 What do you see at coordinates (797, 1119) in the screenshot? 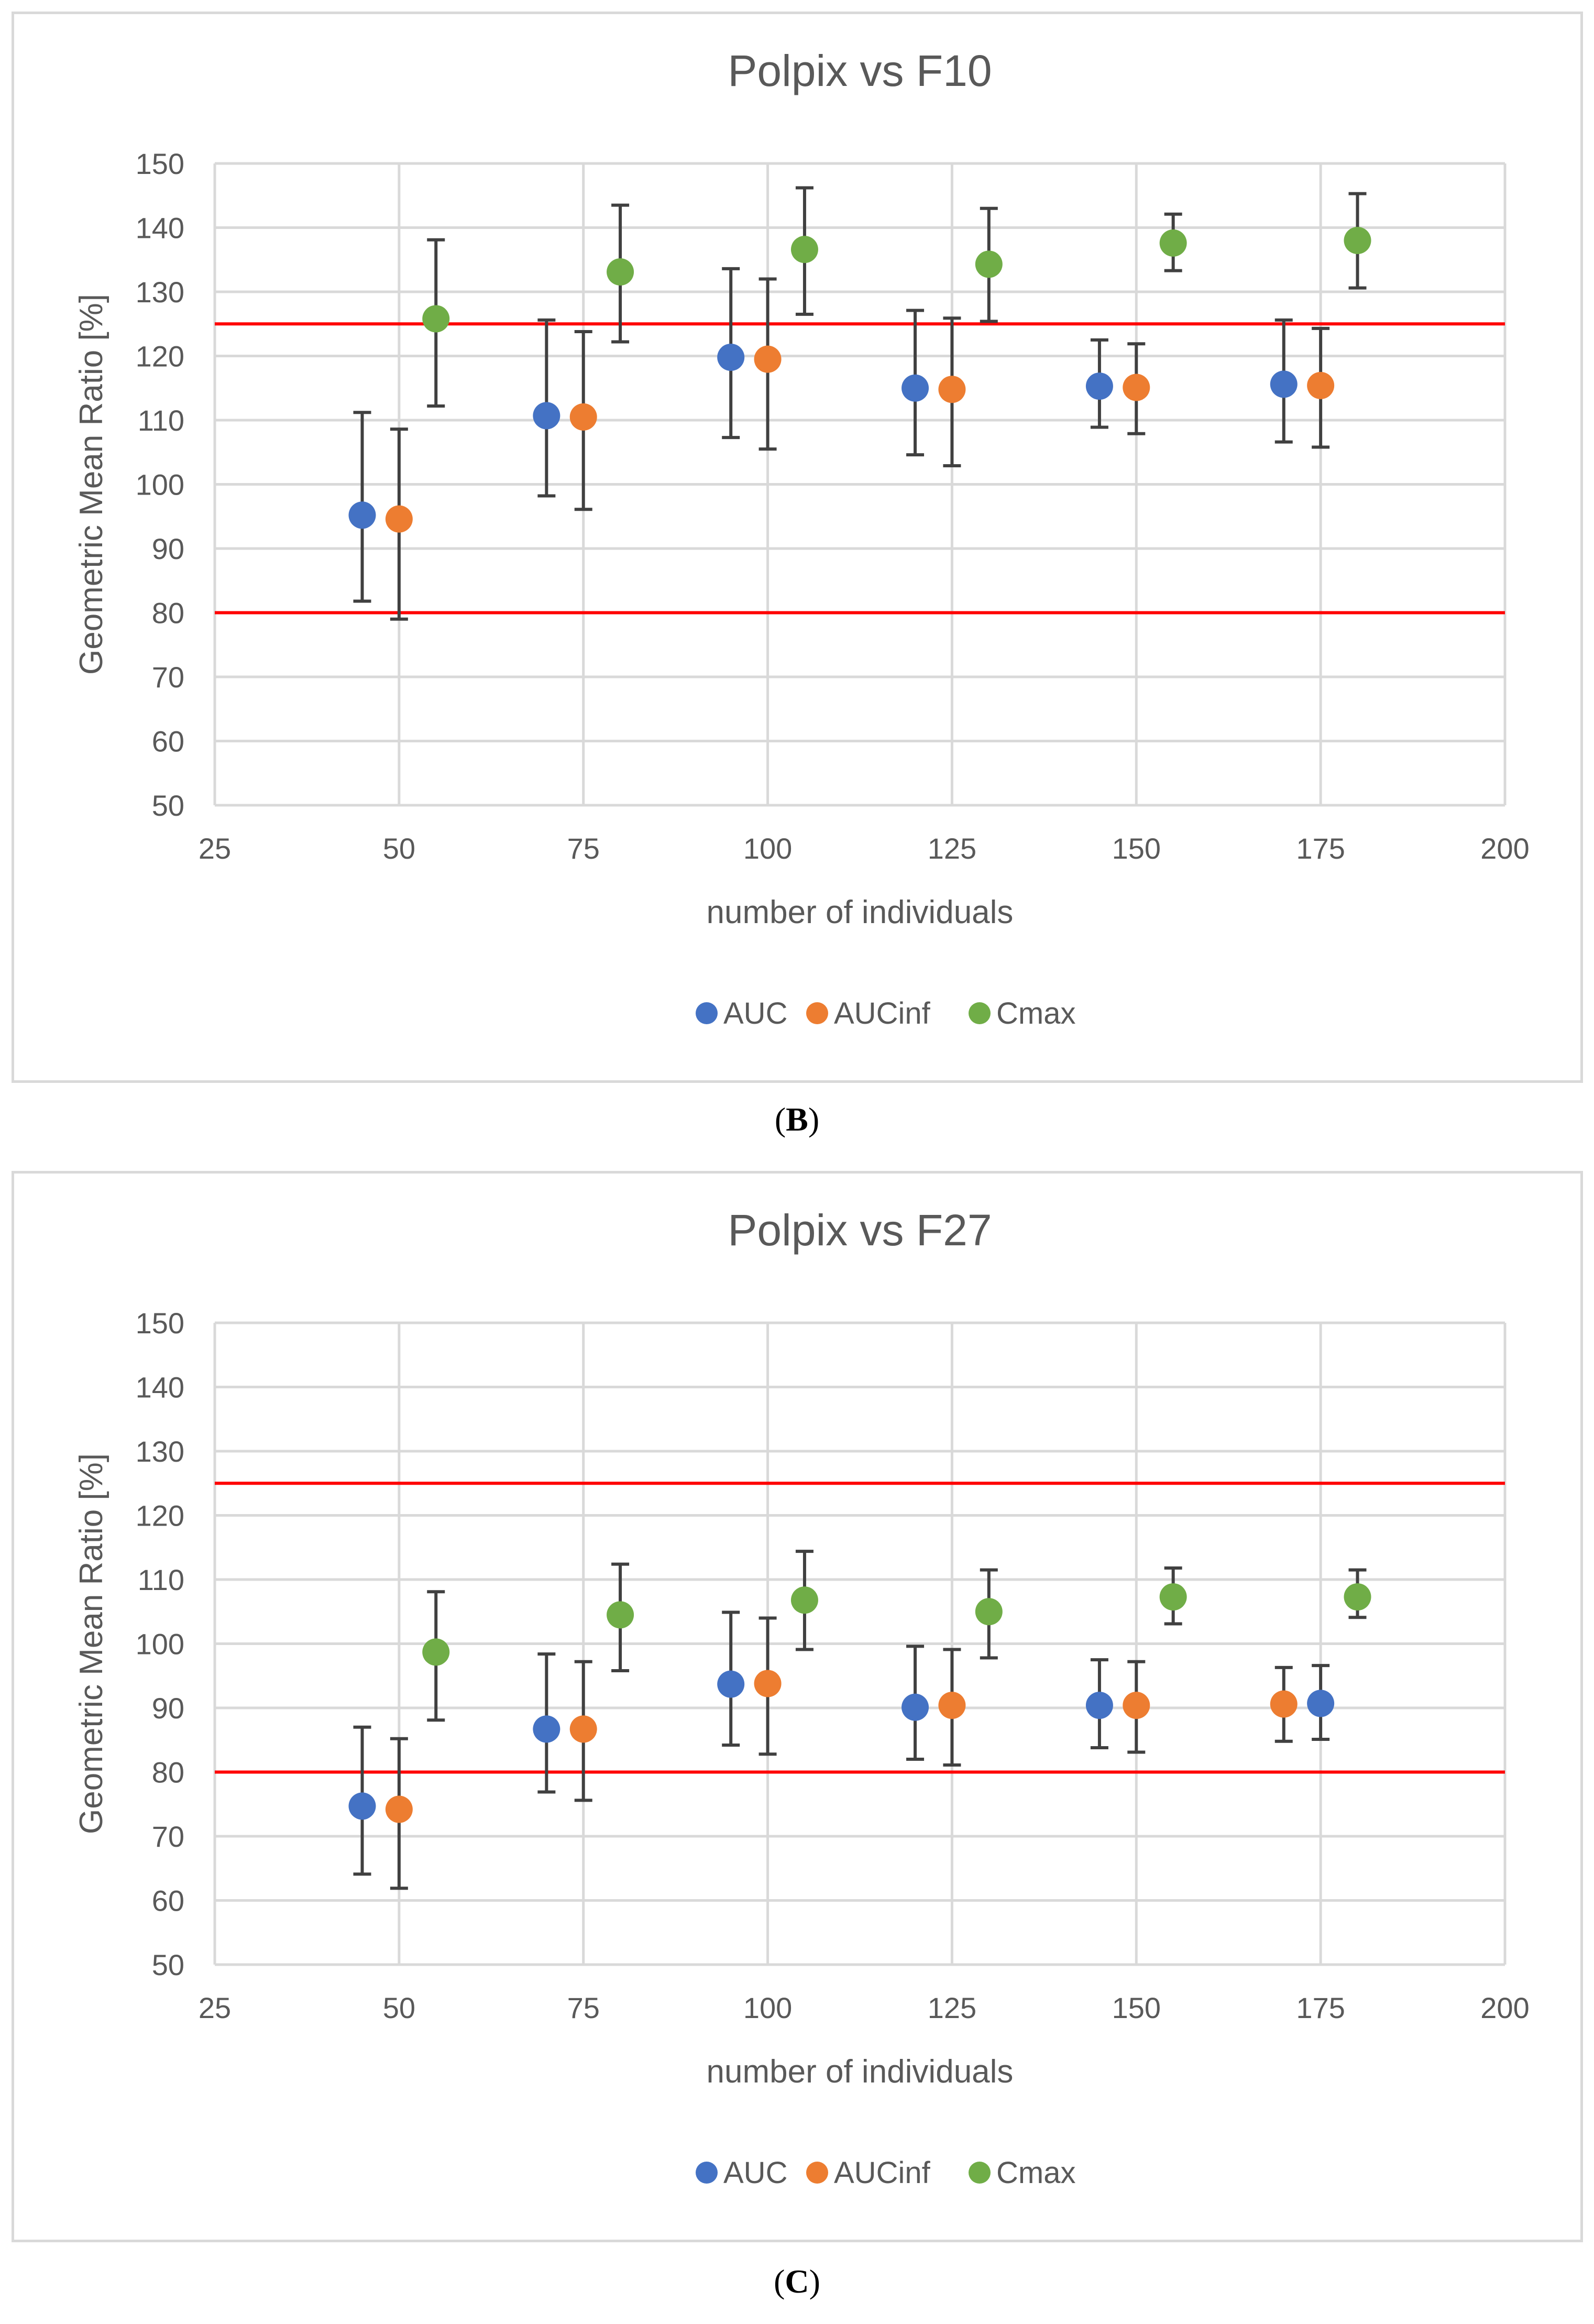
I see `panel-label-b: (B)` at bounding box center [797, 1119].